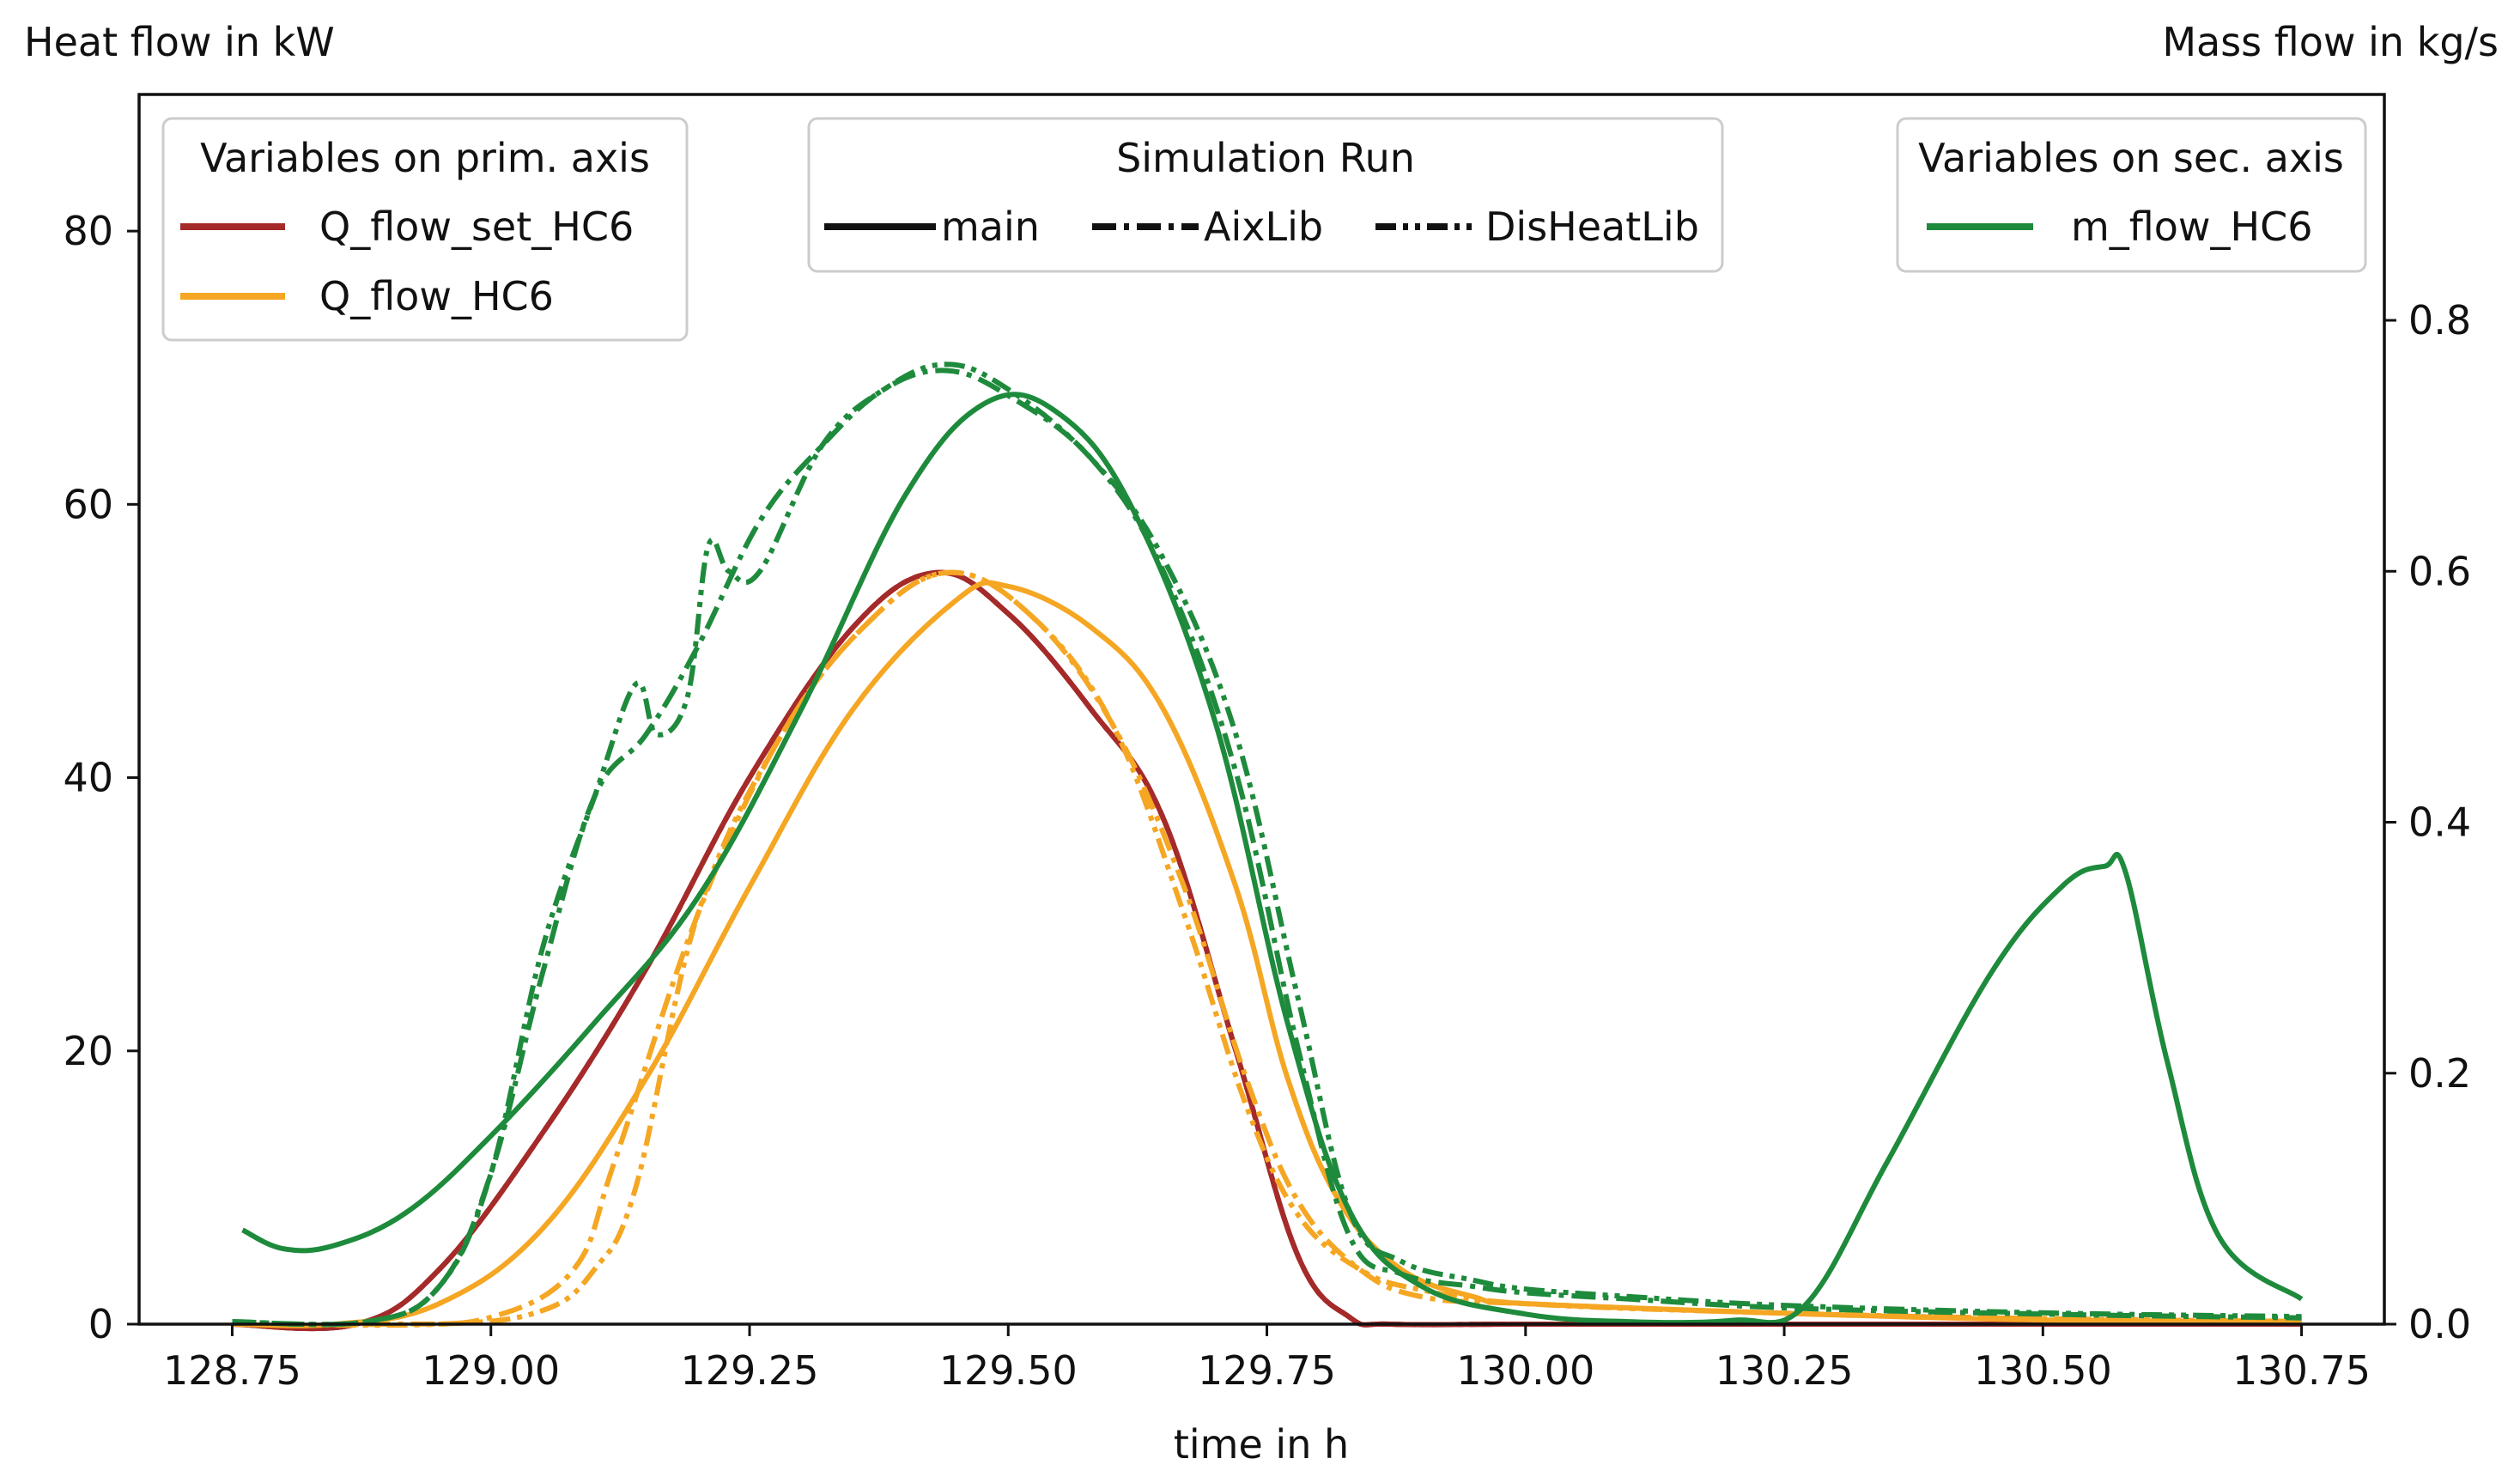 This screenshot has height=1477, width=2520. I want to click on x-tick-label: 128.75, so click(232, 1370).